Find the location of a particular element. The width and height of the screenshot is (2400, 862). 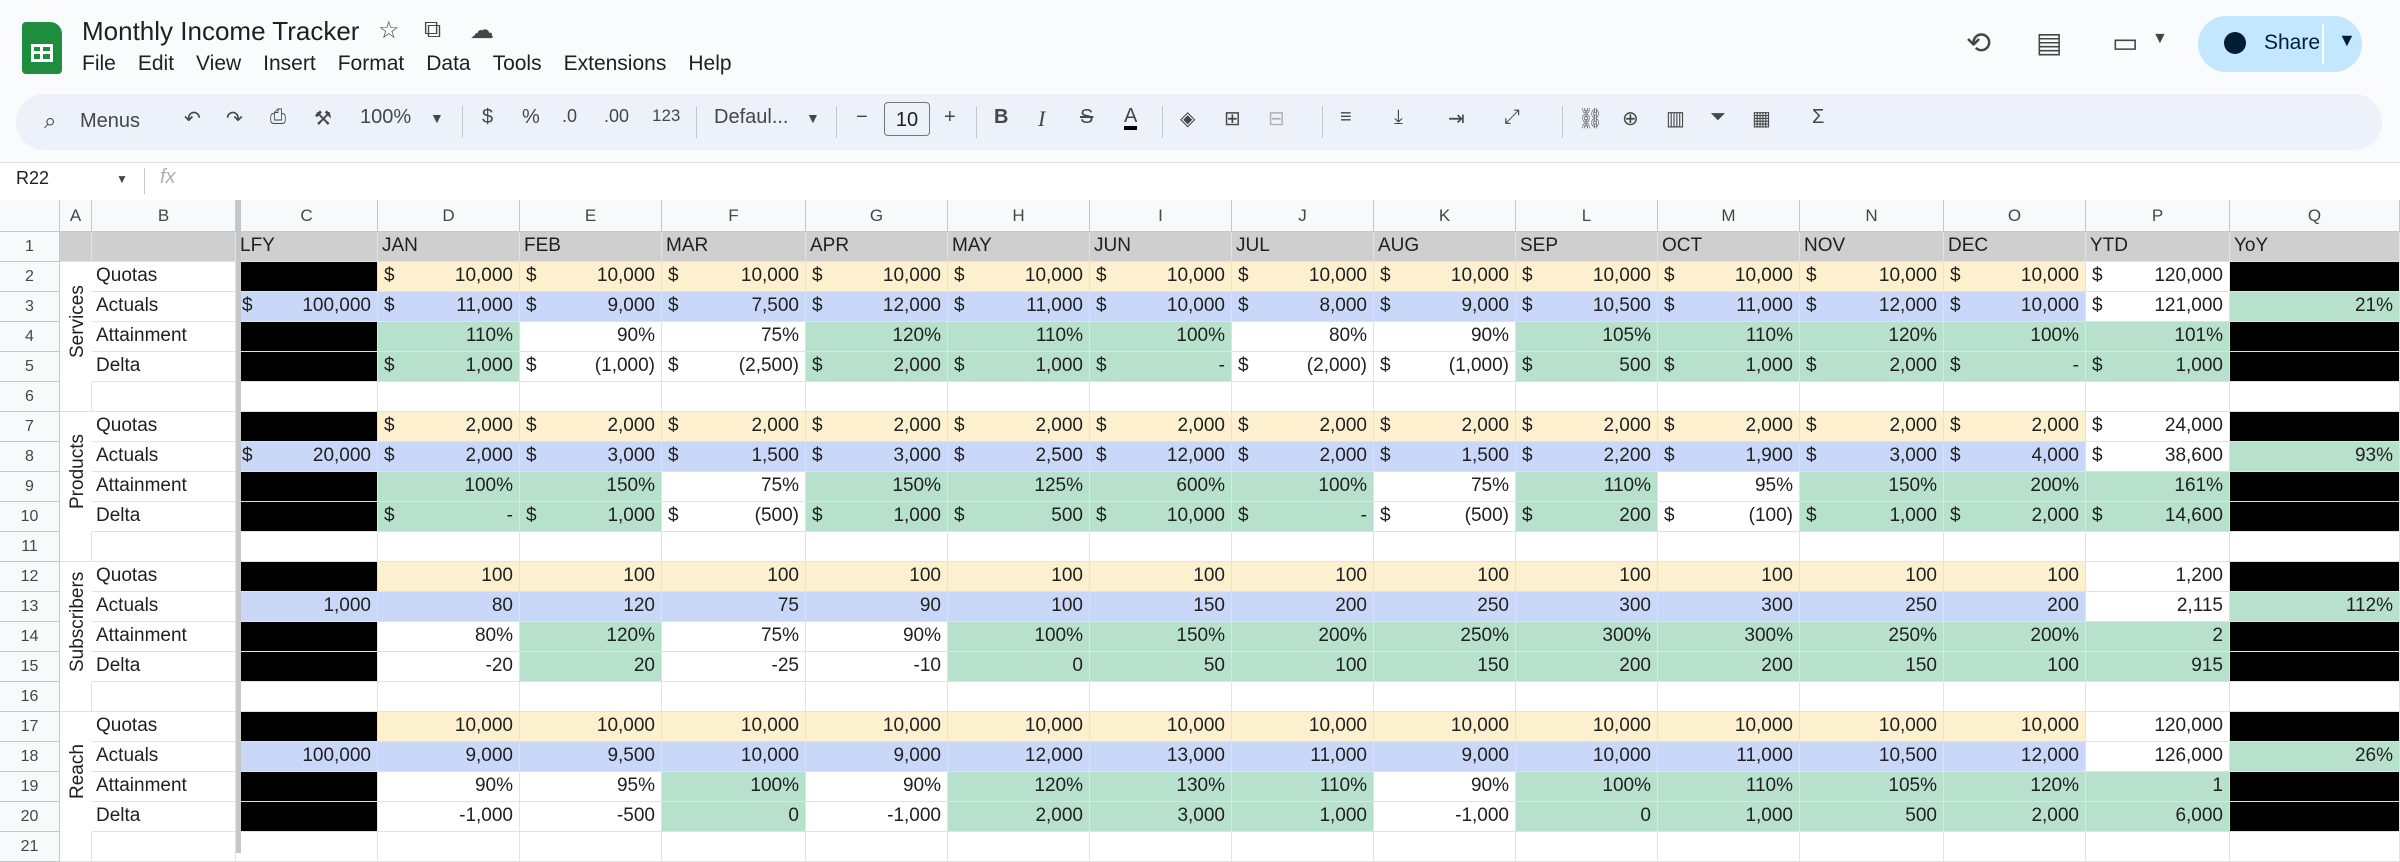

column-header-l: L is located at coordinates (1587, 216).